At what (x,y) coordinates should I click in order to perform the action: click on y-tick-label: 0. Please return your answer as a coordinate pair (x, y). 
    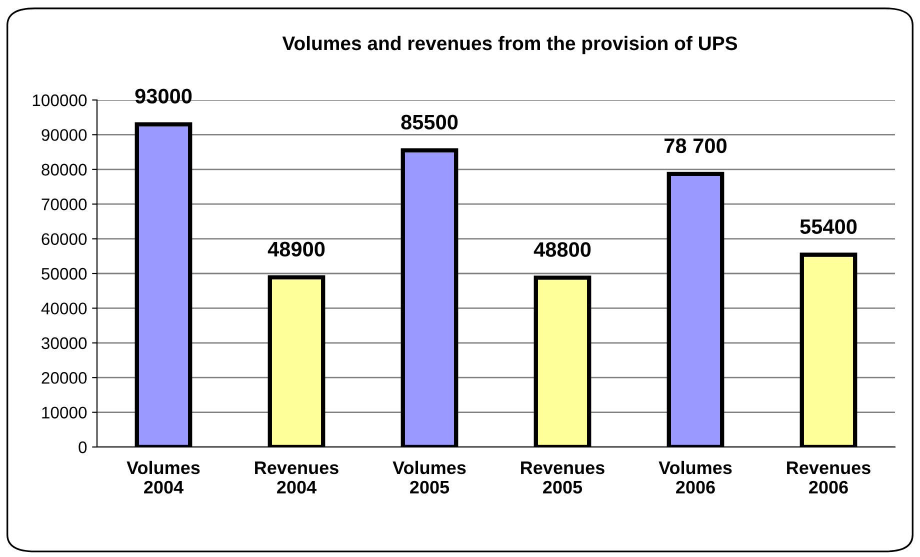
    Looking at the image, I should click on (82, 447).